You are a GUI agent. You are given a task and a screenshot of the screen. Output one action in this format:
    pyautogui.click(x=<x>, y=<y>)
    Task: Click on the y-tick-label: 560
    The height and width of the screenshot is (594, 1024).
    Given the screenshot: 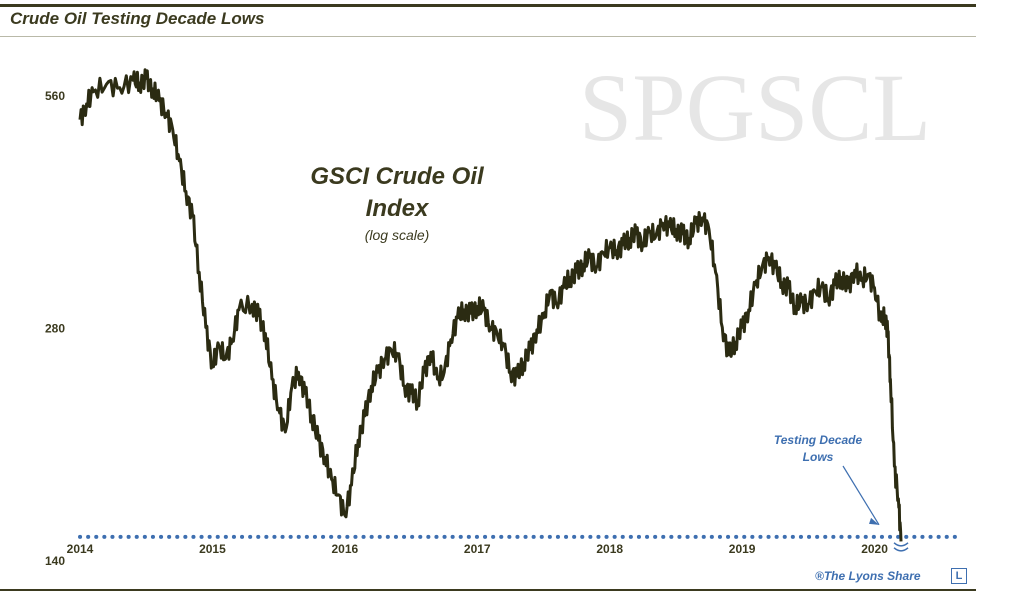 What is the action you would take?
    pyautogui.click(x=55, y=96)
    